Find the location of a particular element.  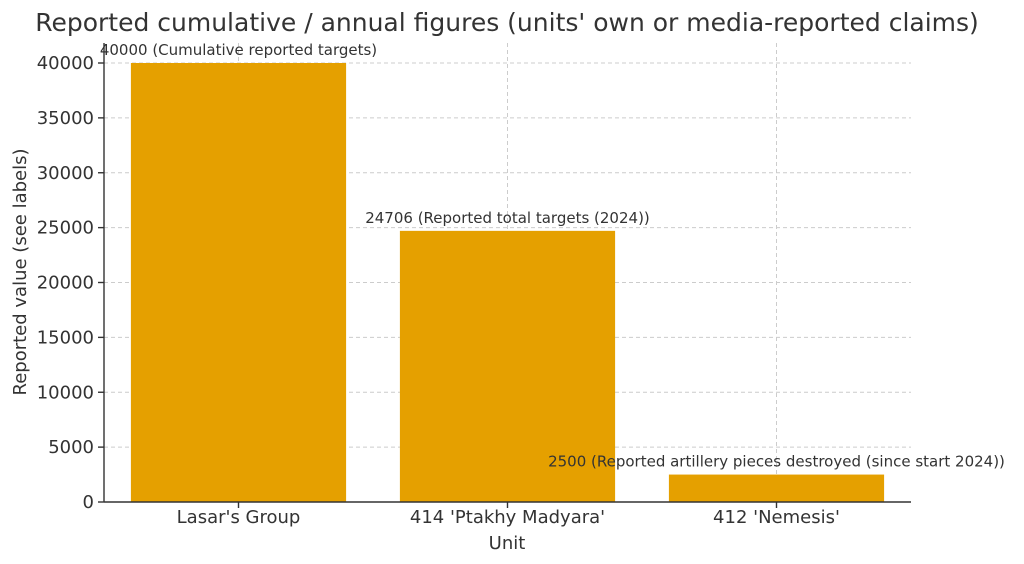

y-tick-labels: 0 5000 10000 15000 20000 25000 30000 35000 40000 is located at coordinates (65, 283).